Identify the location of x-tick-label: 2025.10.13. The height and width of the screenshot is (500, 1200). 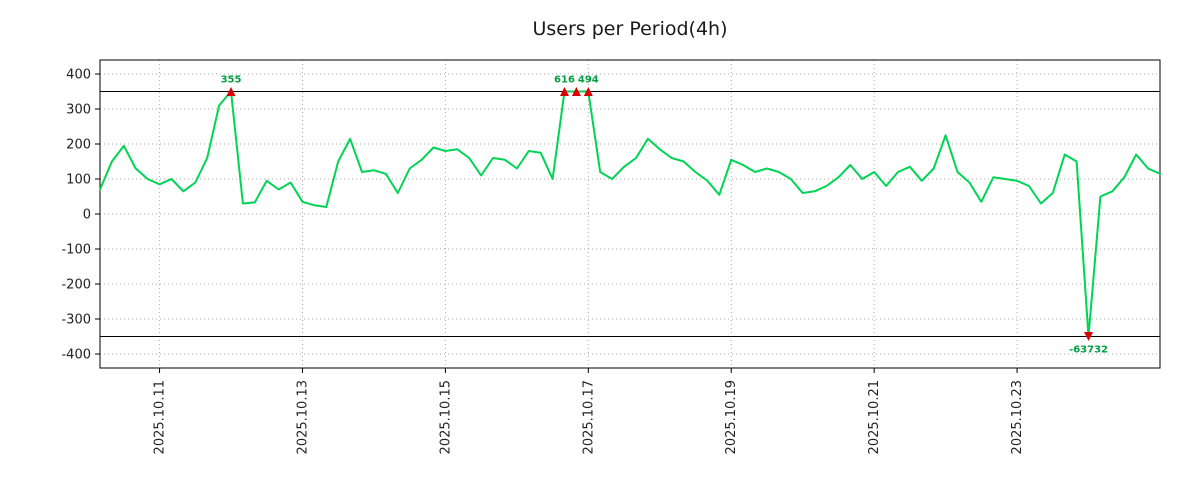
(302, 417).